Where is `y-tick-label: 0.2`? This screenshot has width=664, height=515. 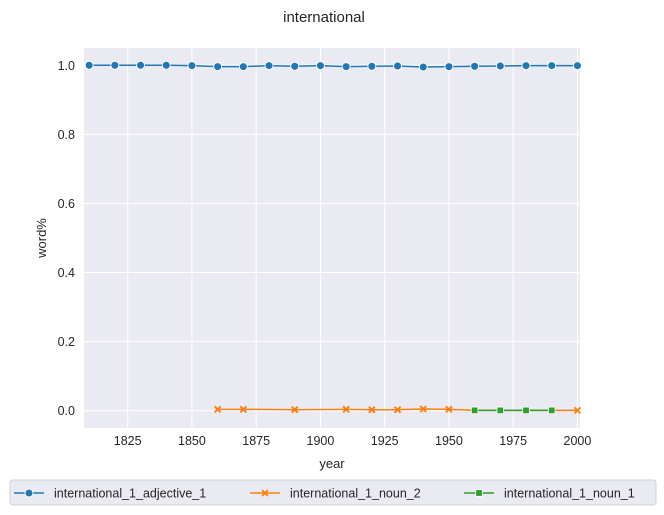
y-tick-label: 0.2 is located at coordinates (66, 342).